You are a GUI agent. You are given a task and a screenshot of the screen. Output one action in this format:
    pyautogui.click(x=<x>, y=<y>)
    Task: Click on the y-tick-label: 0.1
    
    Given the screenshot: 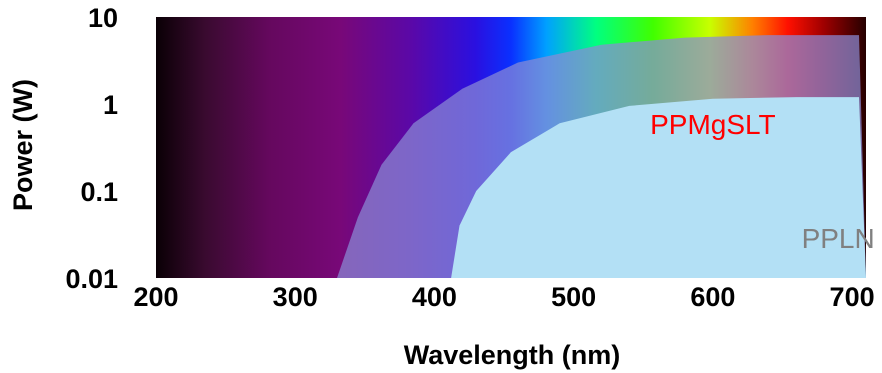 What is the action you would take?
    pyautogui.click(x=99, y=192)
    